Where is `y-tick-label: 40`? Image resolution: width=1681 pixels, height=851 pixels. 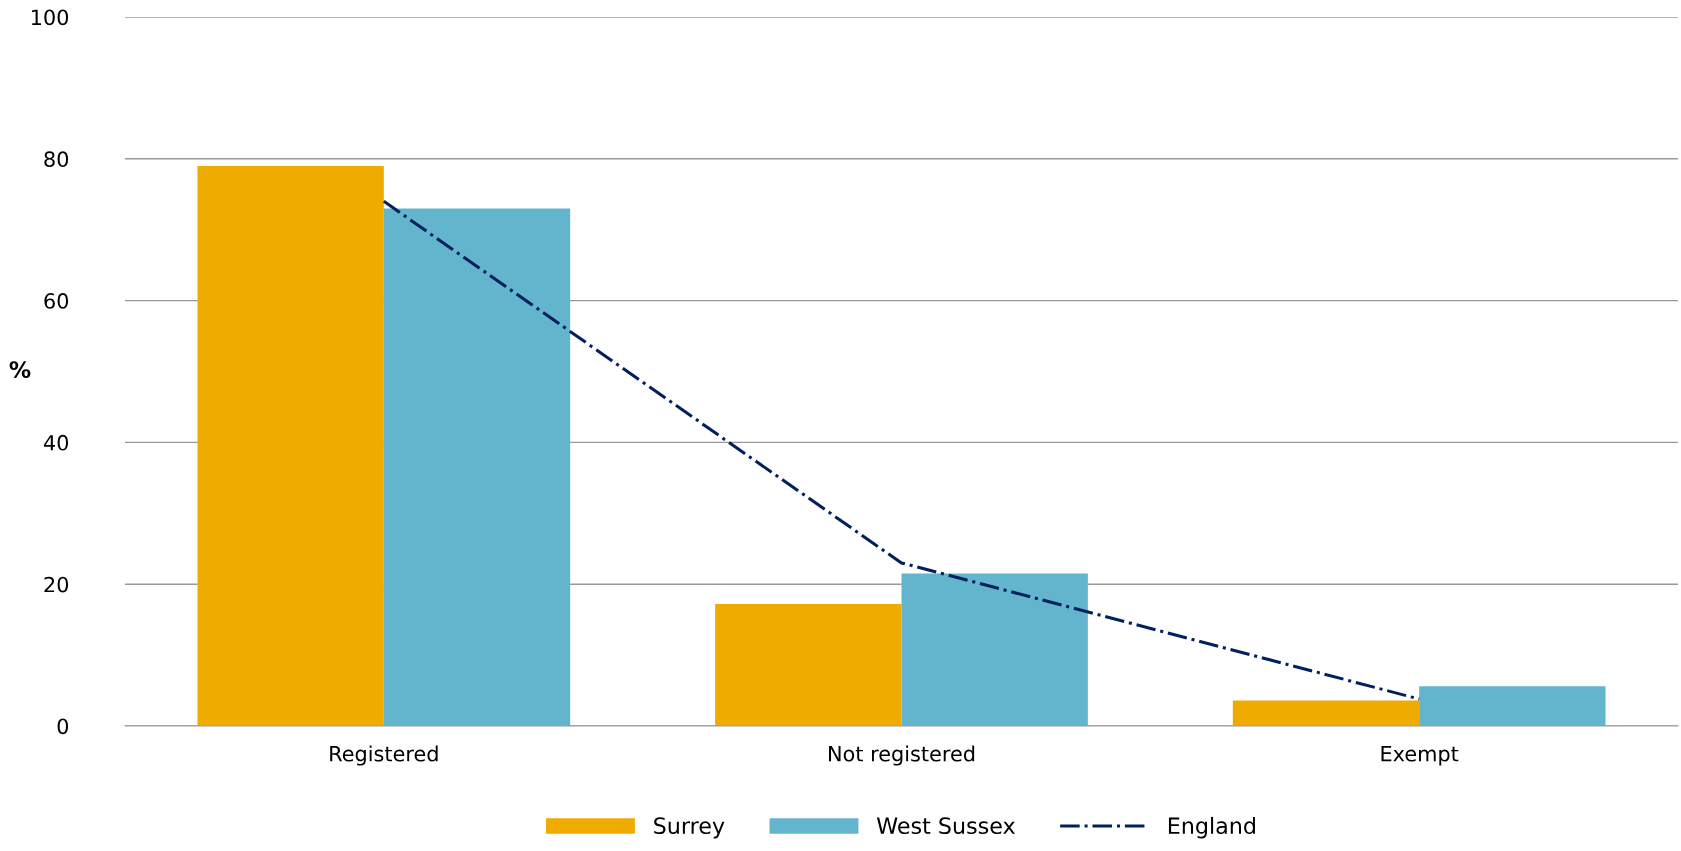 y-tick-label: 40 is located at coordinates (56, 442).